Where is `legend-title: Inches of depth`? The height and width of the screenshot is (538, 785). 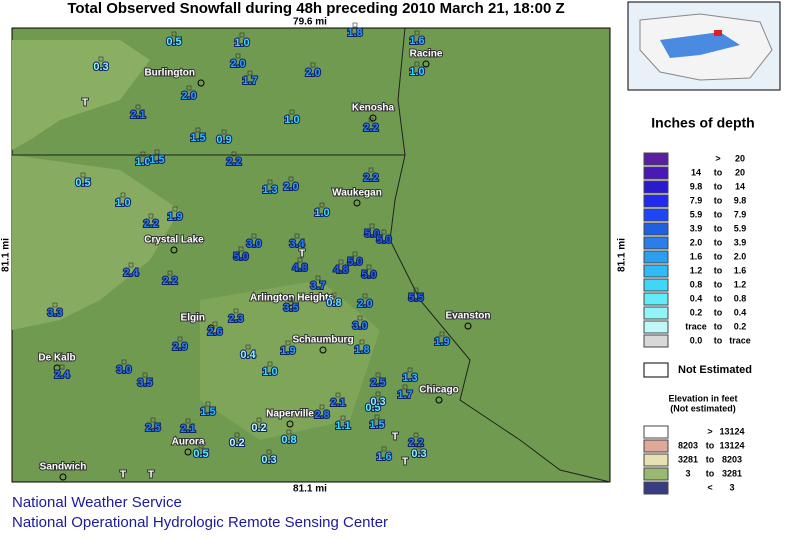
legend-title: Inches of depth is located at coordinates (702, 123).